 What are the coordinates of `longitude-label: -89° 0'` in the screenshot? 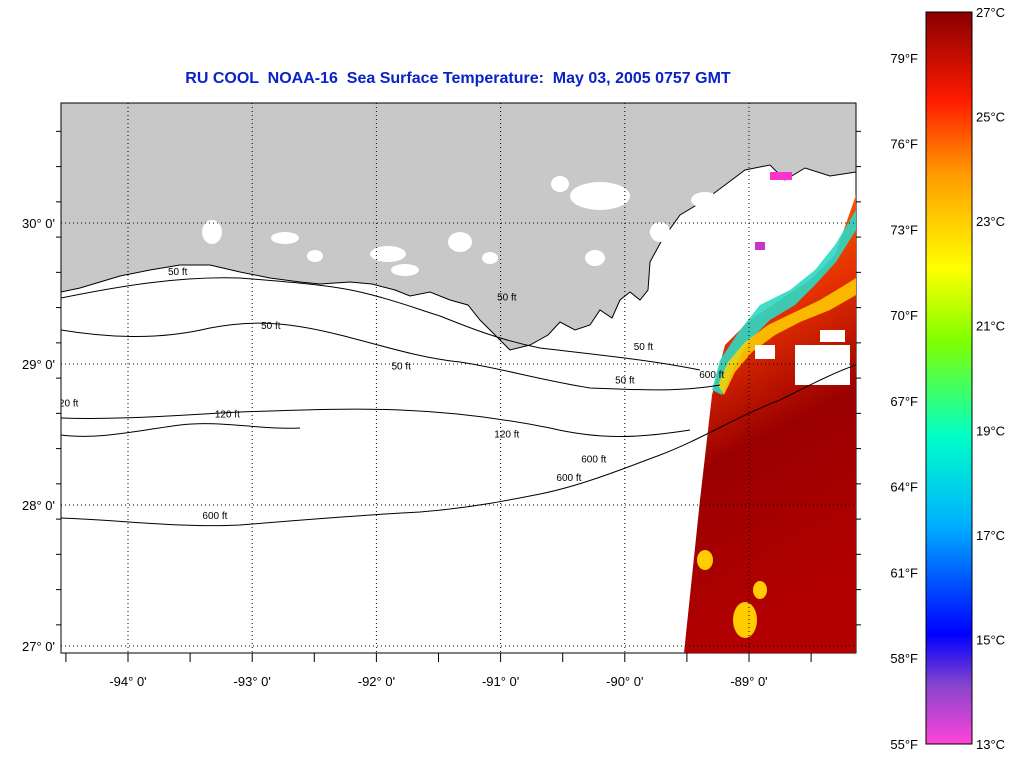 It's located at (748, 681).